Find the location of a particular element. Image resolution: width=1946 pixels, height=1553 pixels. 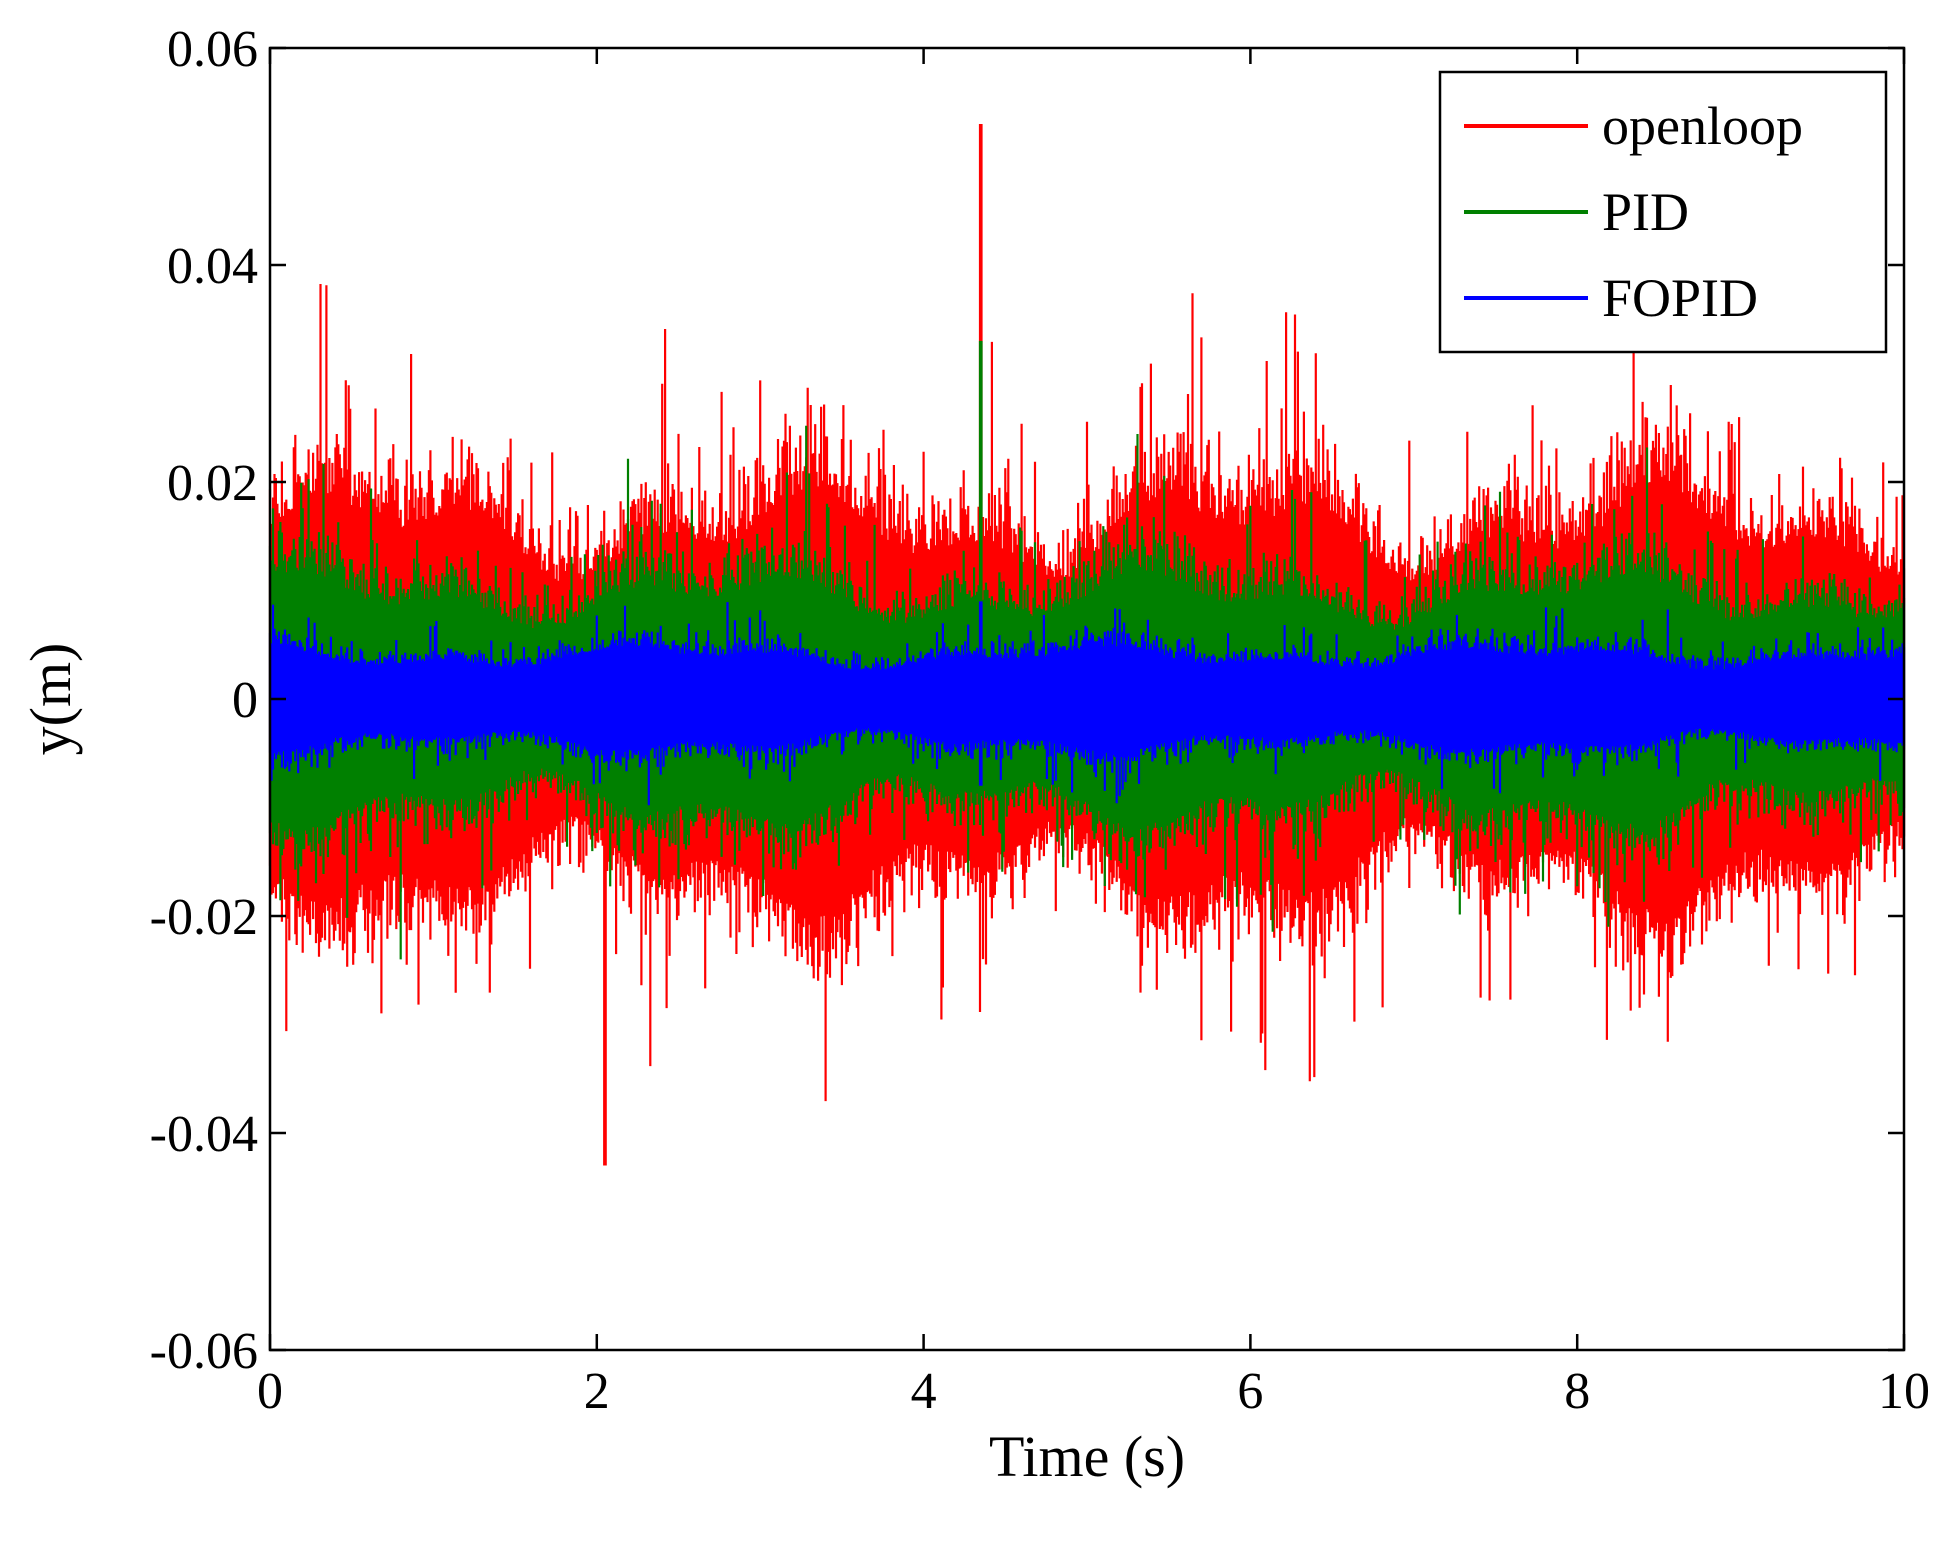

y-tick-label: -0.06 is located at coordinates (204, 1351).